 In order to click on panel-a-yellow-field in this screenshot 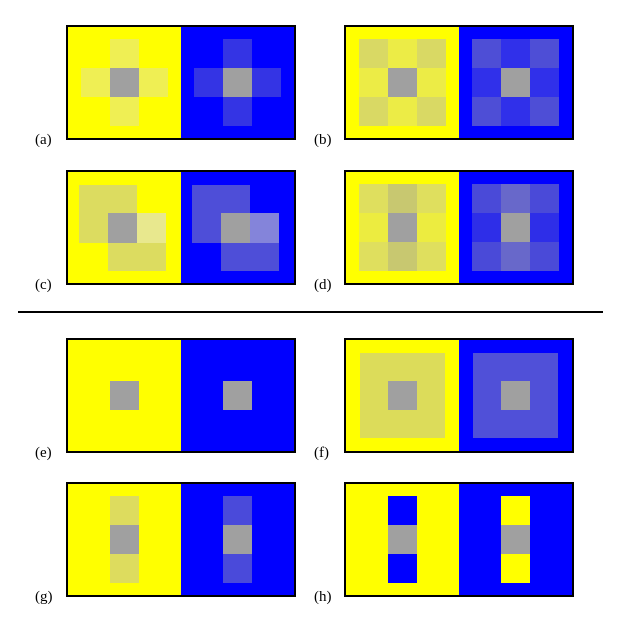, I will do `click(124, 82)`.